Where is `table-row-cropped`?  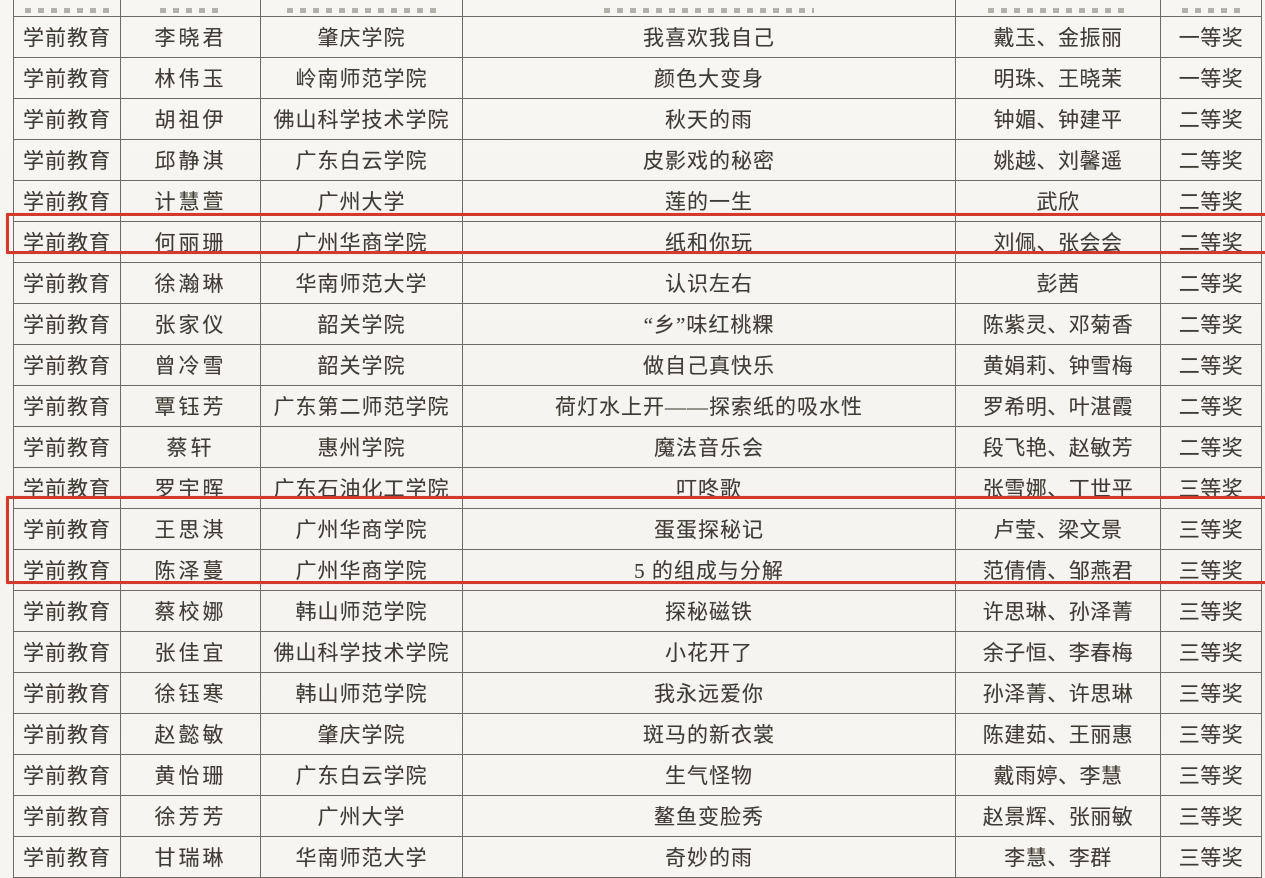 table-row-cropped is located at coordinates (637, 8).